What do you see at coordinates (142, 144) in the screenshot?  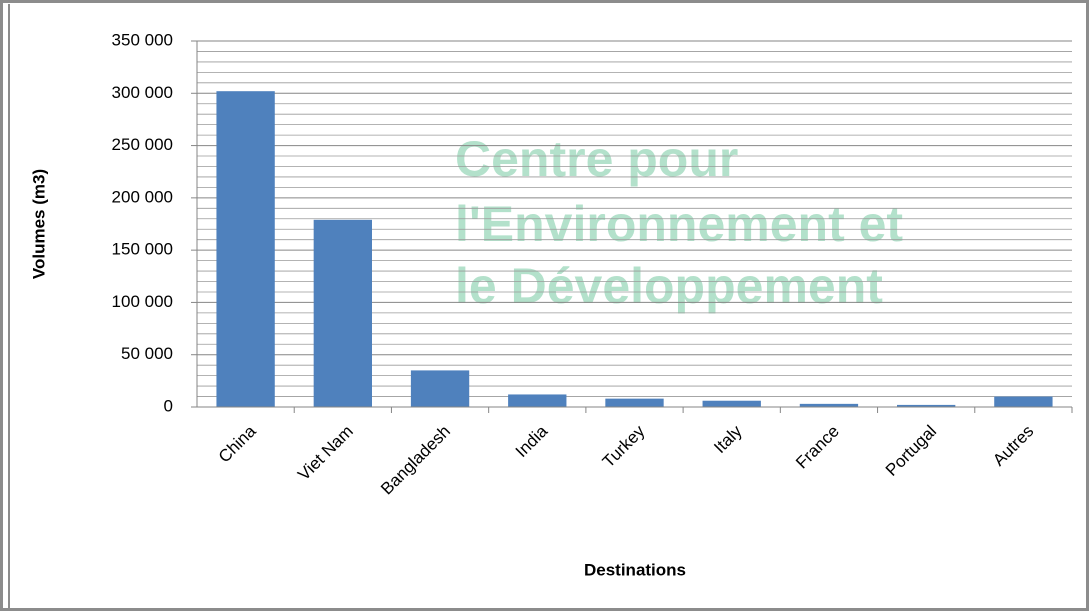 I see `y-tick-label: 250 000` at bounding box center [142, 144].